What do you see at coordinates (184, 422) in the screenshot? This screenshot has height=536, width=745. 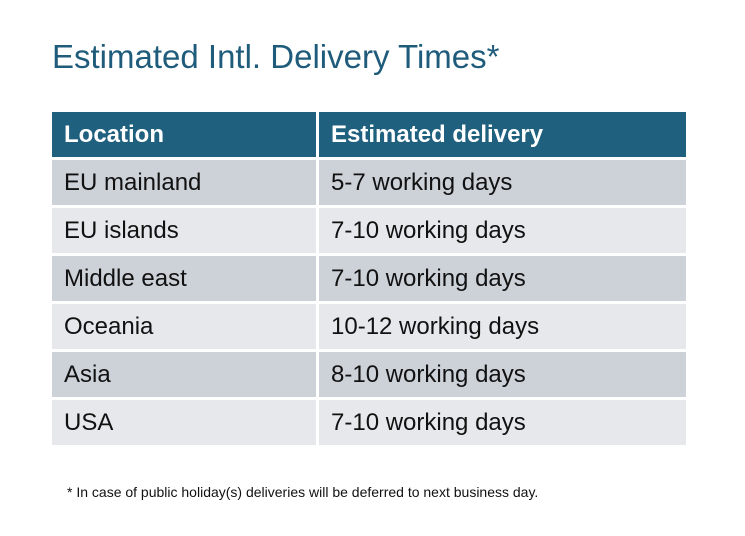 I see `location-cell: USA` at bounding box center [184, 422].